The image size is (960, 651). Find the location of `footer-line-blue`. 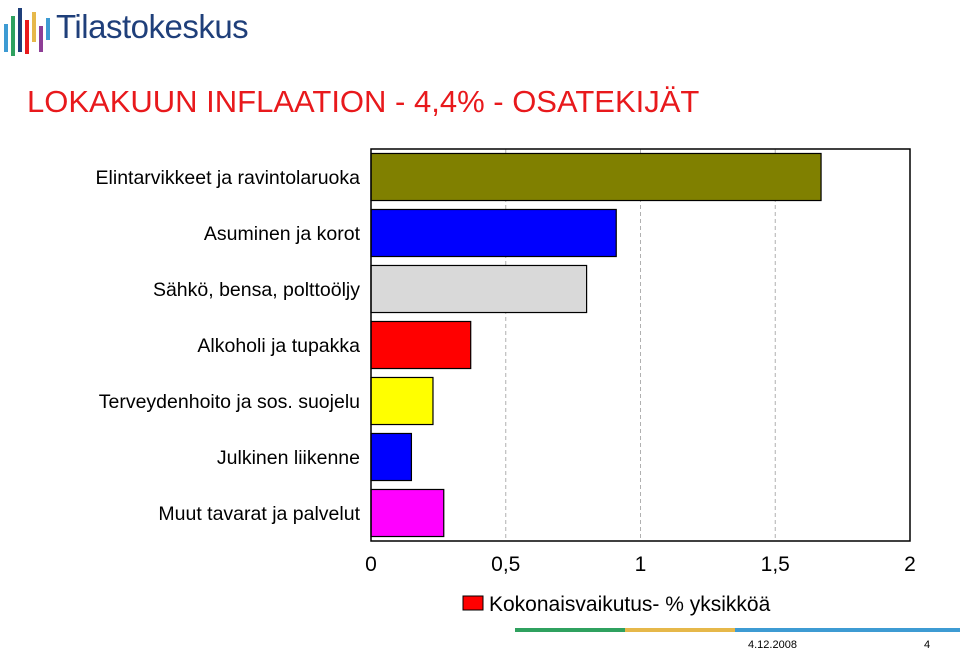

footer-line-blue is located at coordinates (847, 630).